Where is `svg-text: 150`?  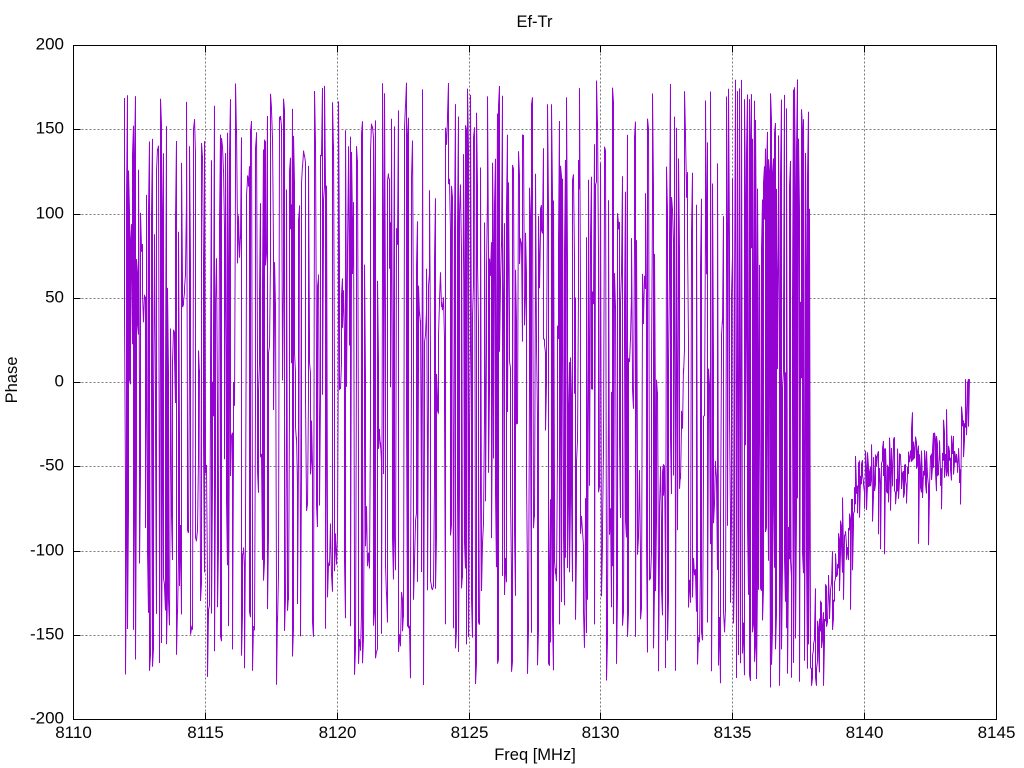 svg-text: 150 is located at coordinates (50, 128).